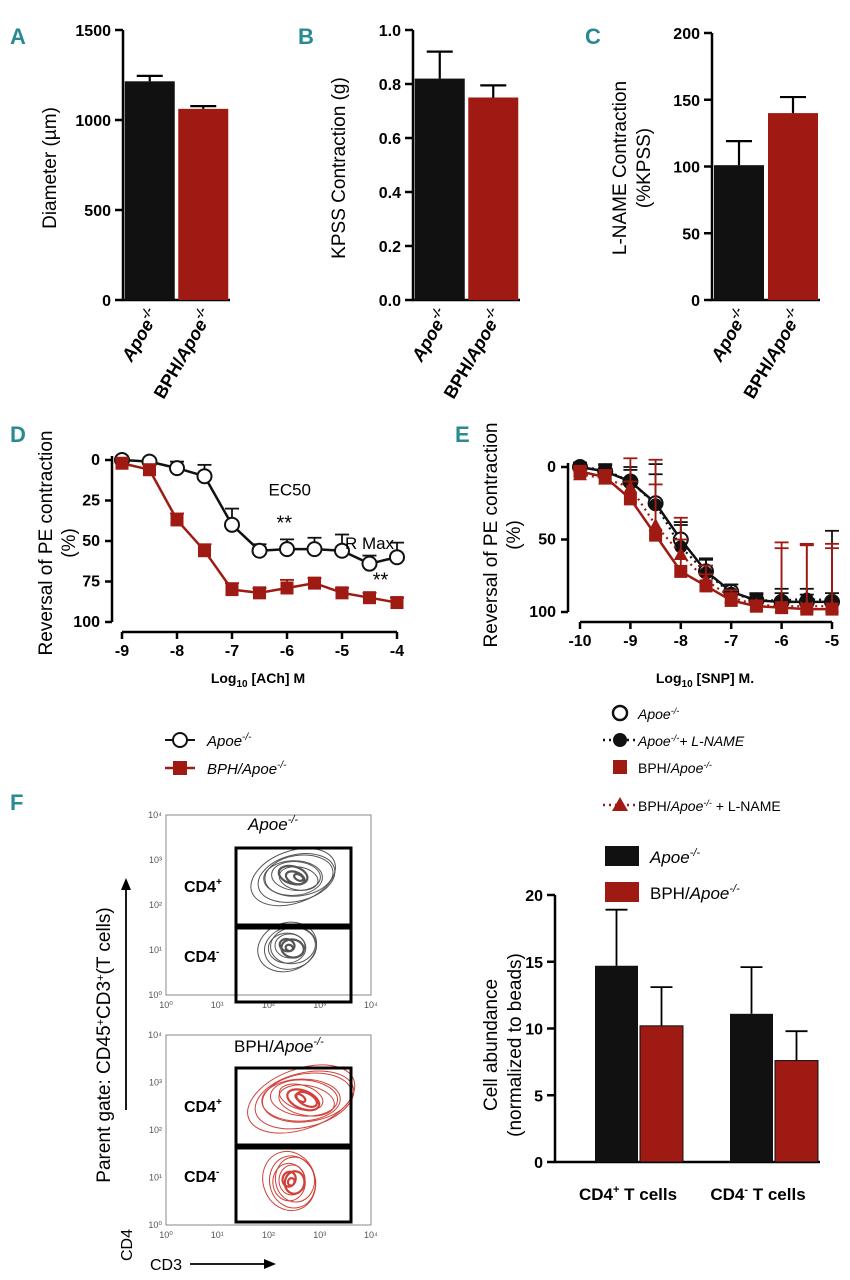  Describe the element at coordinates (180, 768) in the screenshot. I see `legend-d-bph-marker` at that location.